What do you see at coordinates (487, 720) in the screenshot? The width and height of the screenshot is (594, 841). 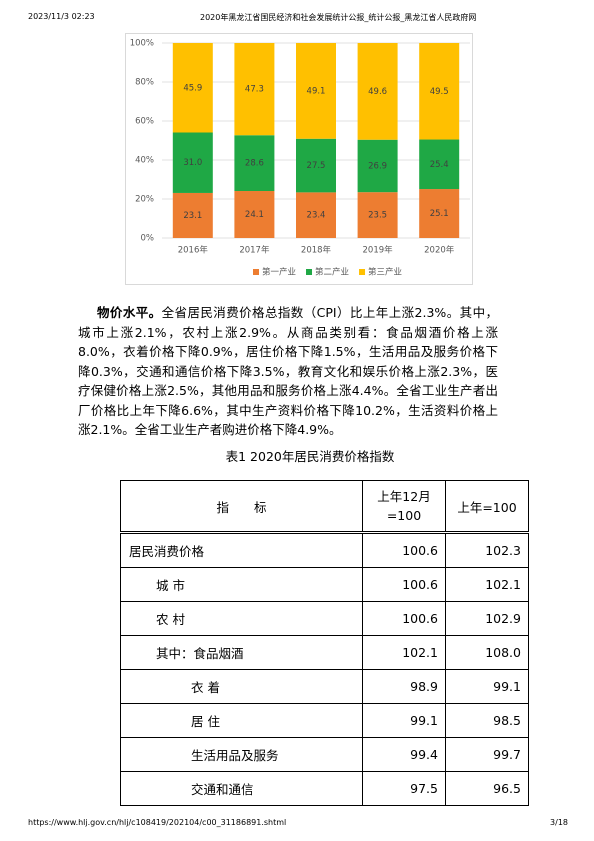 I see `cell: 98.5` at bounding box center [487, 720].